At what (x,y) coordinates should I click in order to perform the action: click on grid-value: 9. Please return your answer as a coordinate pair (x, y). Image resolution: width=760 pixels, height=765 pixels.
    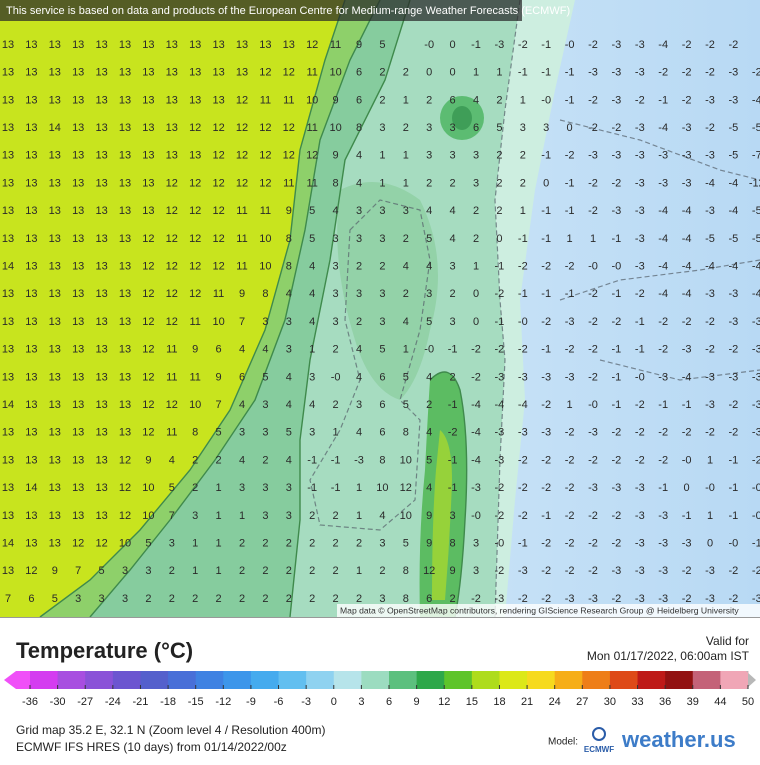
    Looking at the image, I should click on (453, 571).